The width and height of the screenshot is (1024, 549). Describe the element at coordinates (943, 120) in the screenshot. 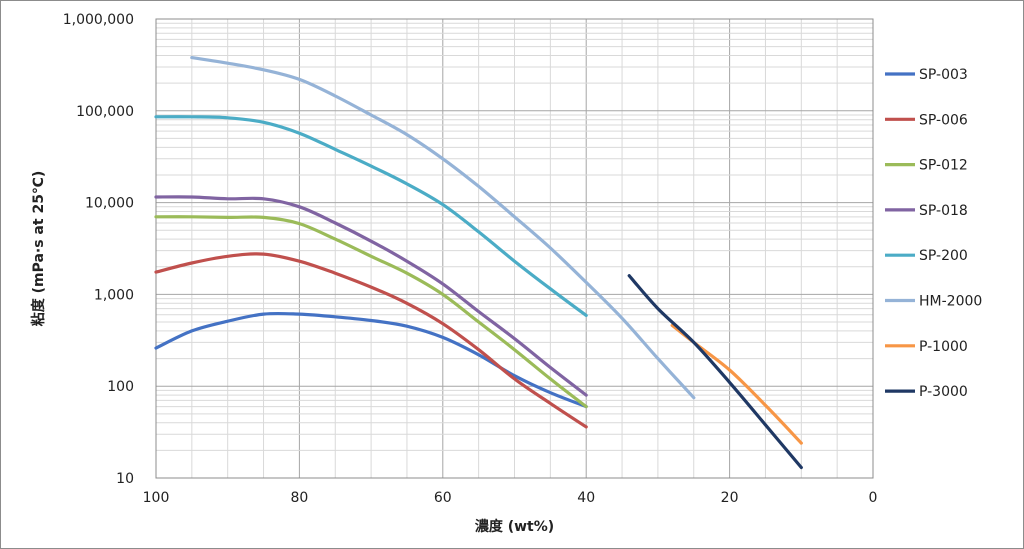

I see `legend-label-sp-006: SP-006` at that location.